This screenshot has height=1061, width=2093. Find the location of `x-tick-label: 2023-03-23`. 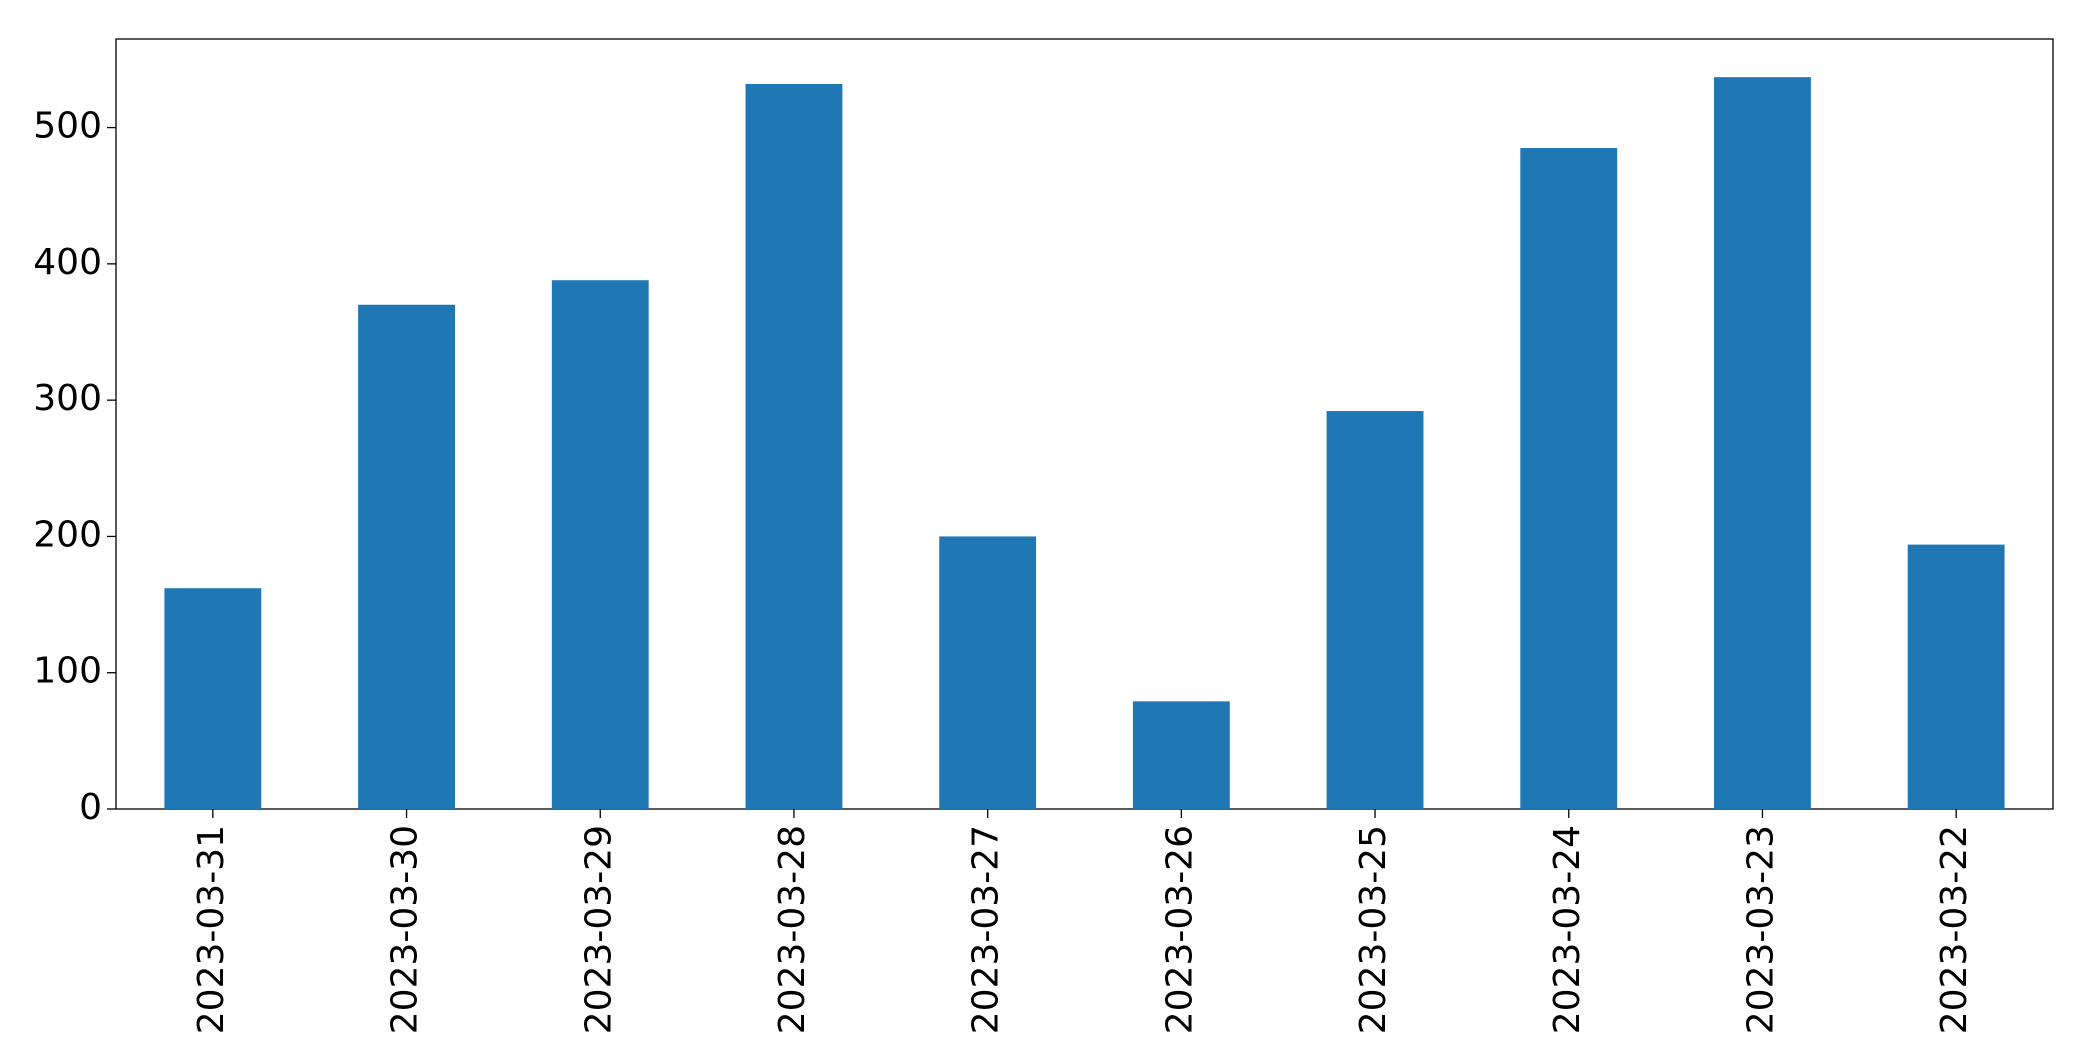

x-tick-label: 2023-03-23 is located at coordinates (1760, 929).